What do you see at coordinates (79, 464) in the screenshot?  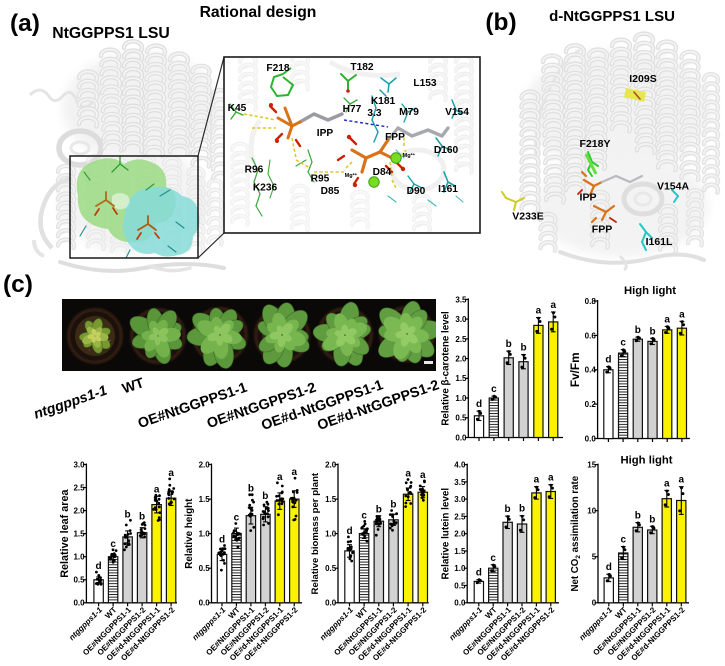 I see `svg-text: 3.0` at bounding box center [79, 464].